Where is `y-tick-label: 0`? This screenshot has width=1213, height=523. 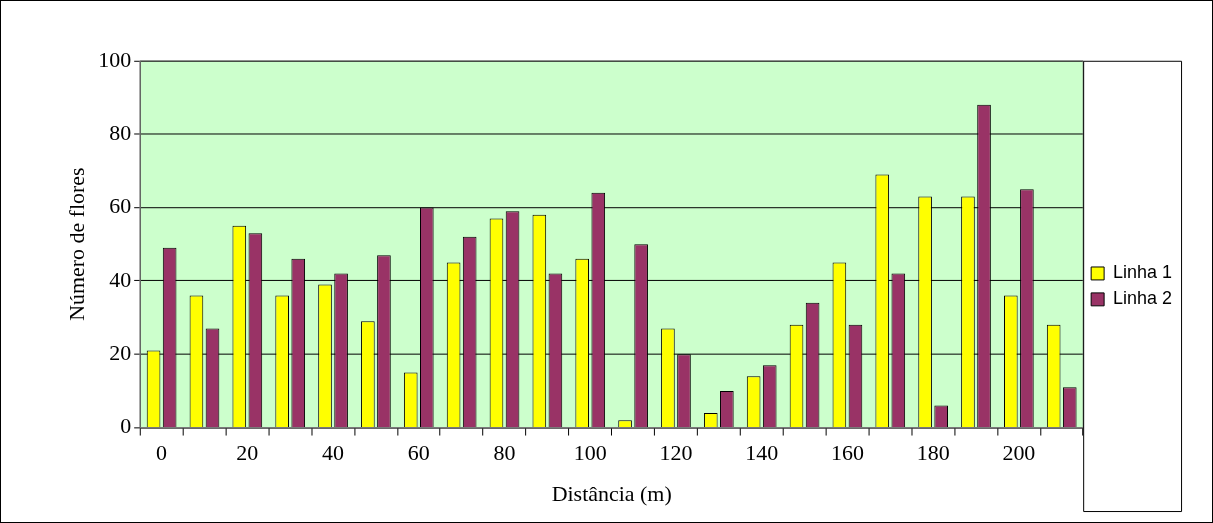 y-tick-label: 0 is located at coordinates (126, 426).